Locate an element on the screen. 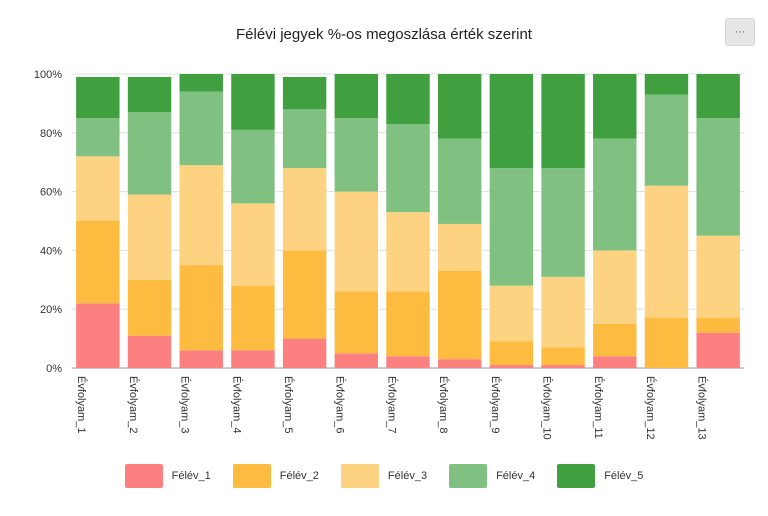  bar-Félév_5-Évfolyam_11 is located at coordinates (615, 106).